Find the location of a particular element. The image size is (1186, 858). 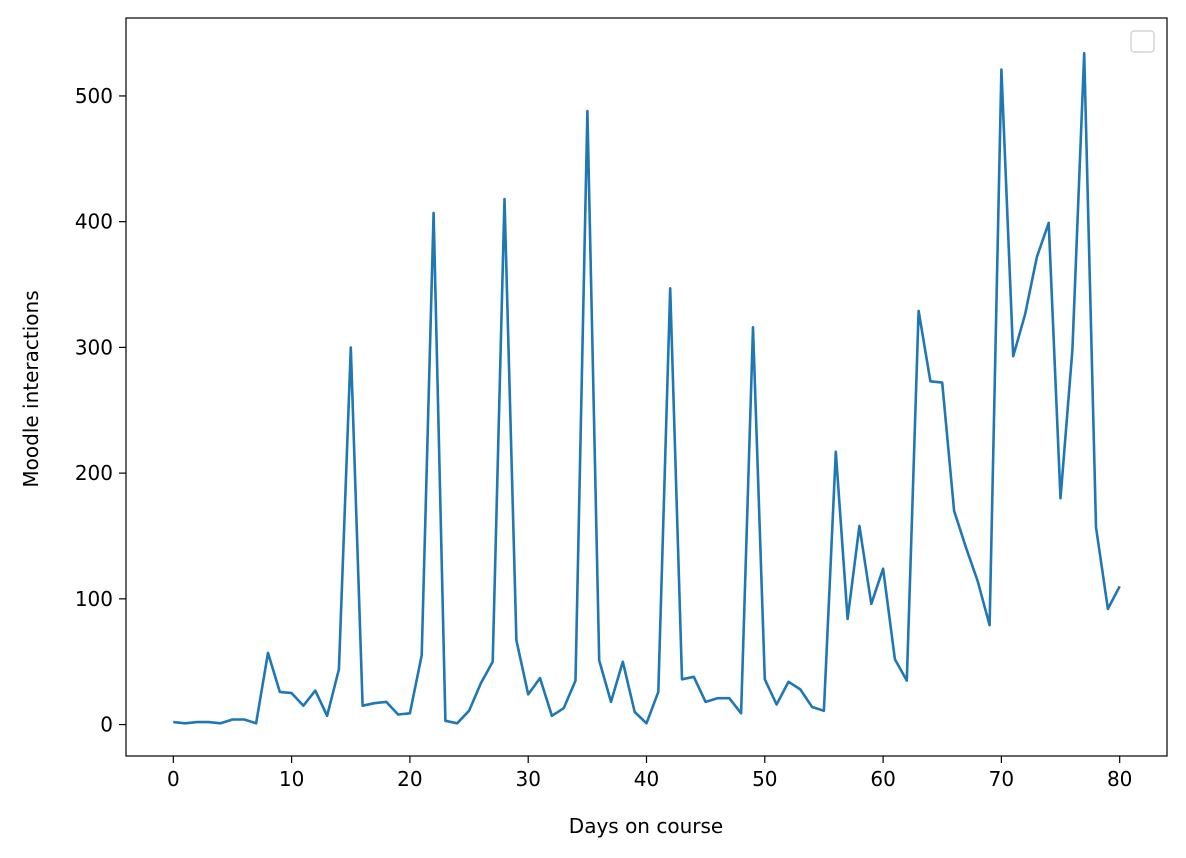

x-tick-label: 50 is located at coordinates (764, 779).